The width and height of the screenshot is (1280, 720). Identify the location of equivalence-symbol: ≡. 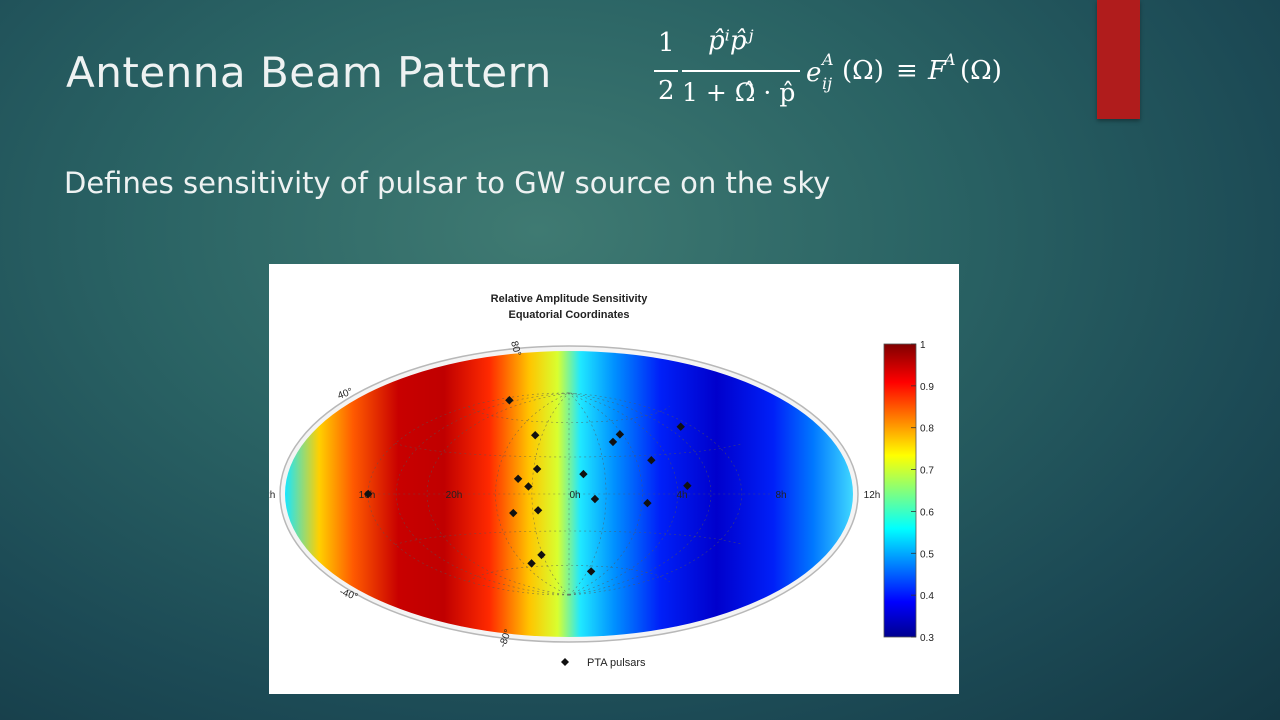
(907, 71).